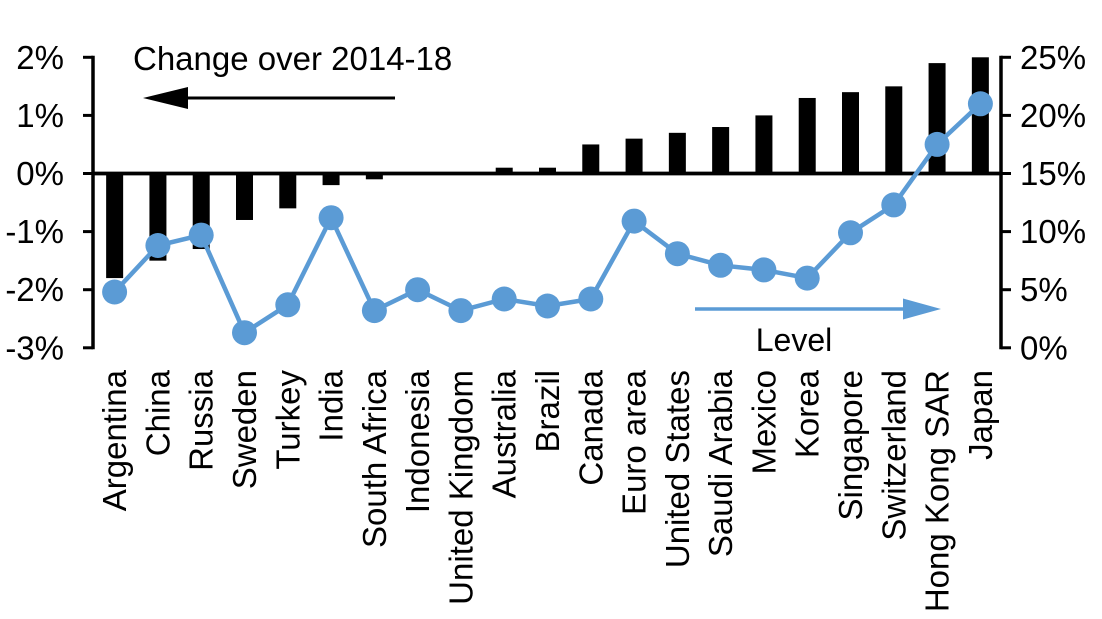 This screenshot has width=1102, height=619. I want to click on bar-South Africa, so click(374, 176).